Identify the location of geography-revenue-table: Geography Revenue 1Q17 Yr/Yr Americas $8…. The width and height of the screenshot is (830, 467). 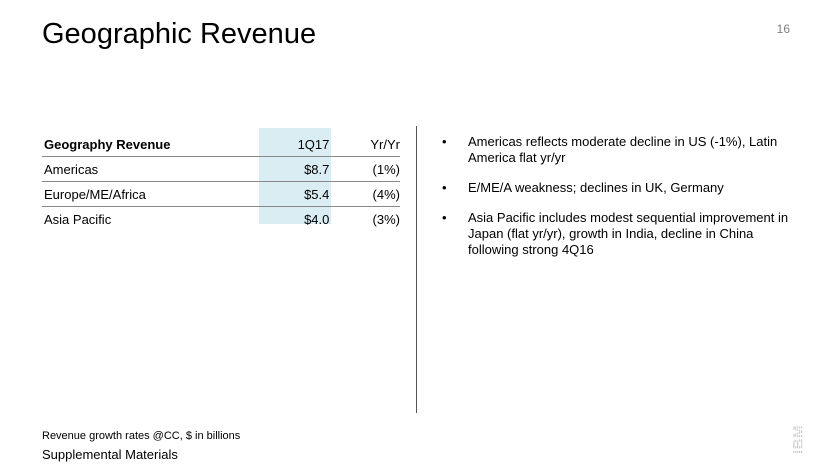
(221, 179).